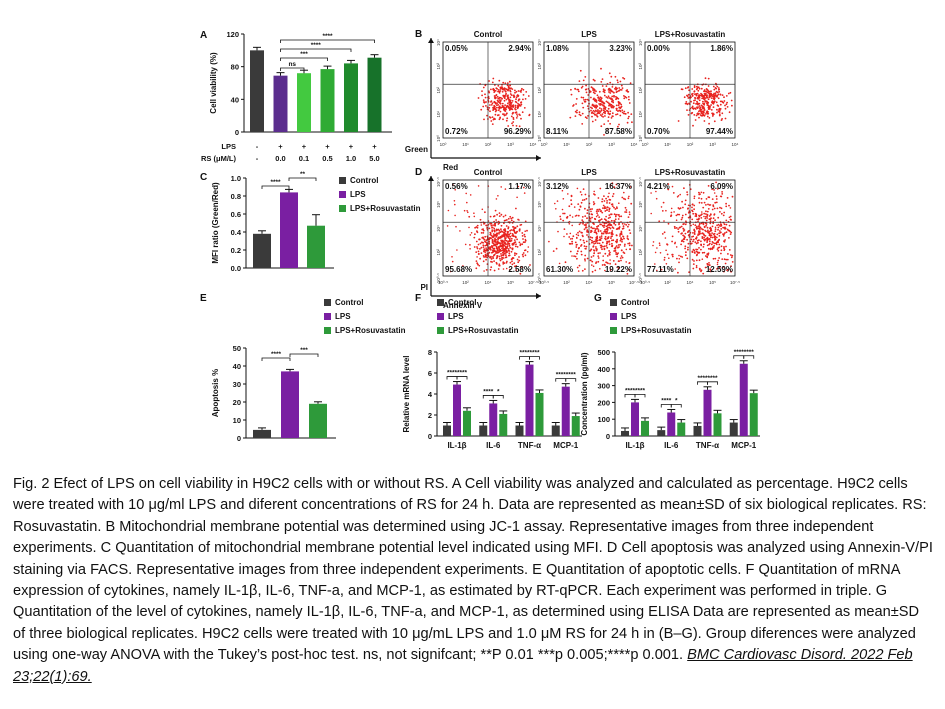 The height and width of the screenshot is (709, 945). Describe the element at coordinates (430, 415) in the screenshot. I see `panelF-ytick-label: 2` at that location.